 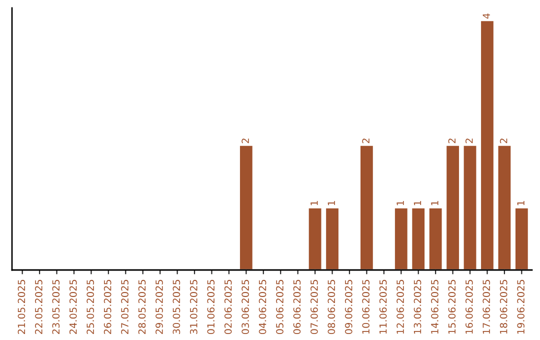 What do you see at coordinates (452, 307) in the screenshot?
I see `x-tick-label: 15.06.2025` at bounding box center [452, 307].